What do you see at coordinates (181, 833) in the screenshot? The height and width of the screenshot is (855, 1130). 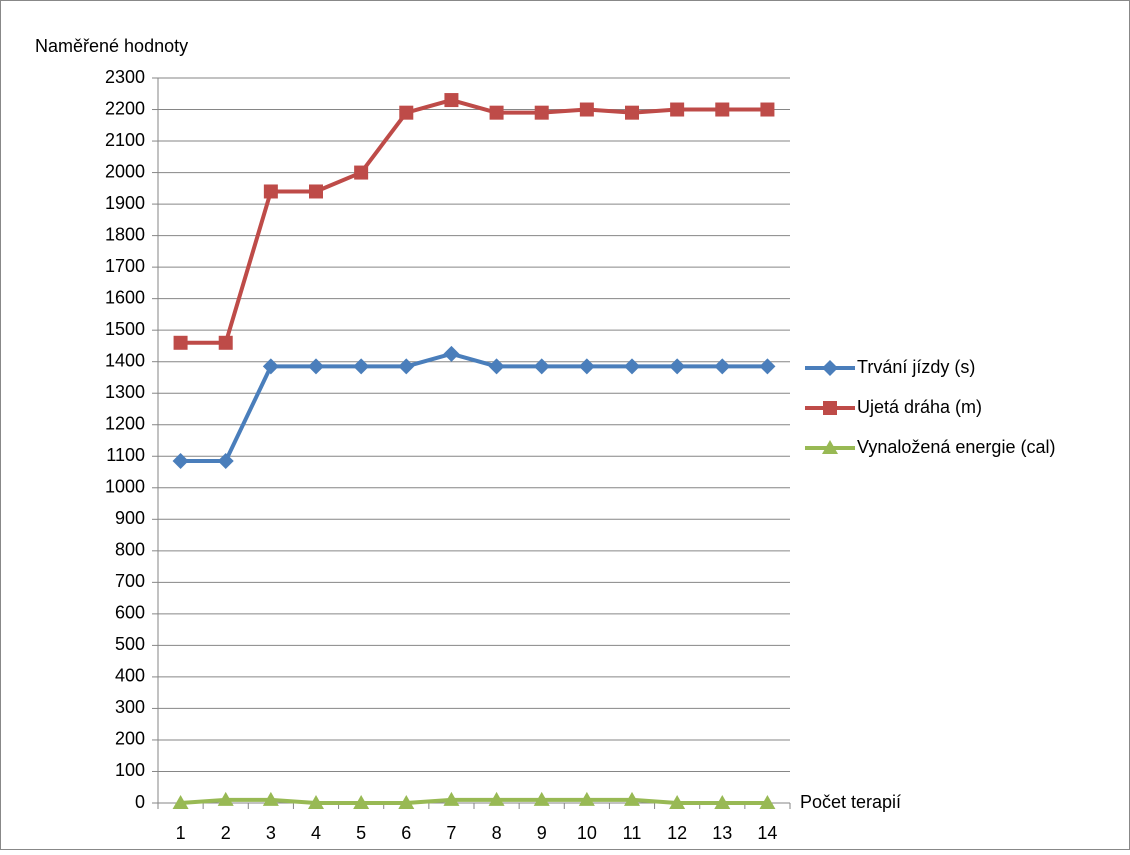 I see `x-tick-label: 1` at bounding box center [181, 833].